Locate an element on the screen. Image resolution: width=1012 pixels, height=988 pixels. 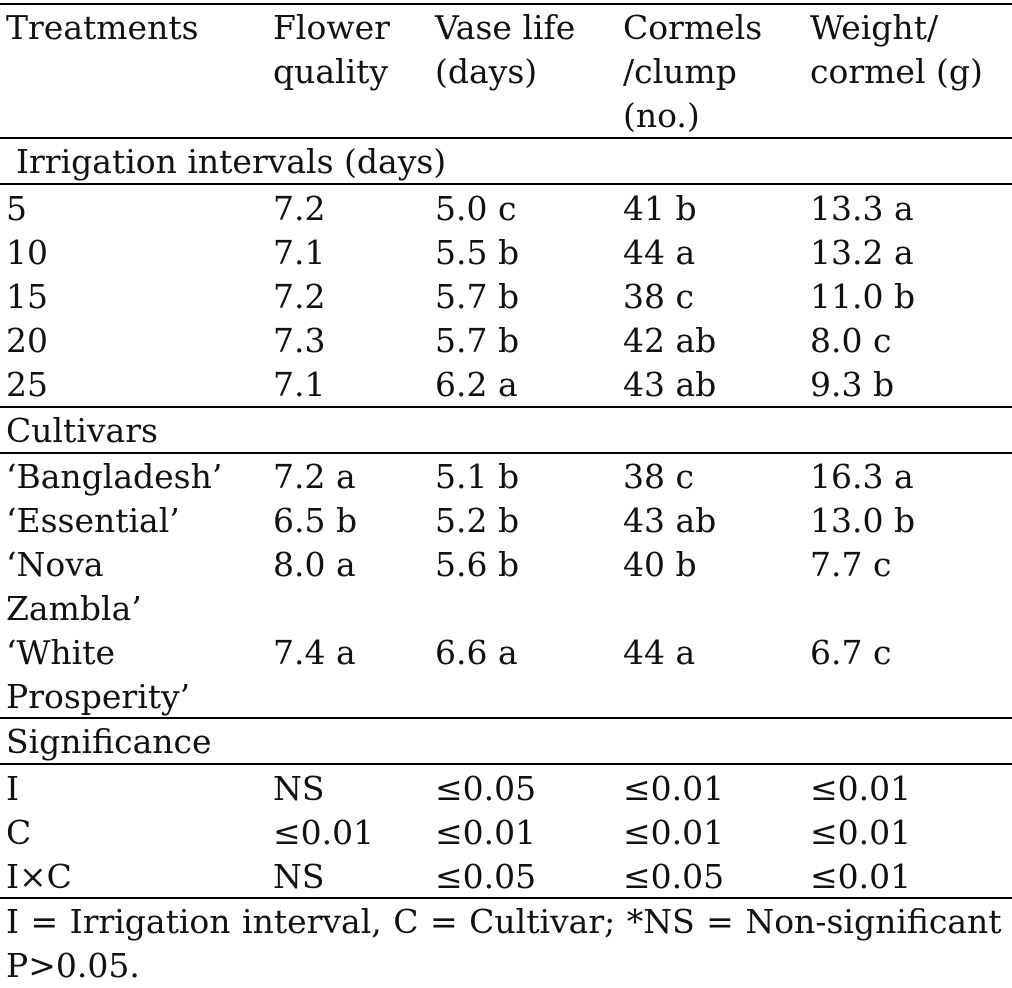
significance-row-3-treatment: I×C is located at coordinates (39, 876).